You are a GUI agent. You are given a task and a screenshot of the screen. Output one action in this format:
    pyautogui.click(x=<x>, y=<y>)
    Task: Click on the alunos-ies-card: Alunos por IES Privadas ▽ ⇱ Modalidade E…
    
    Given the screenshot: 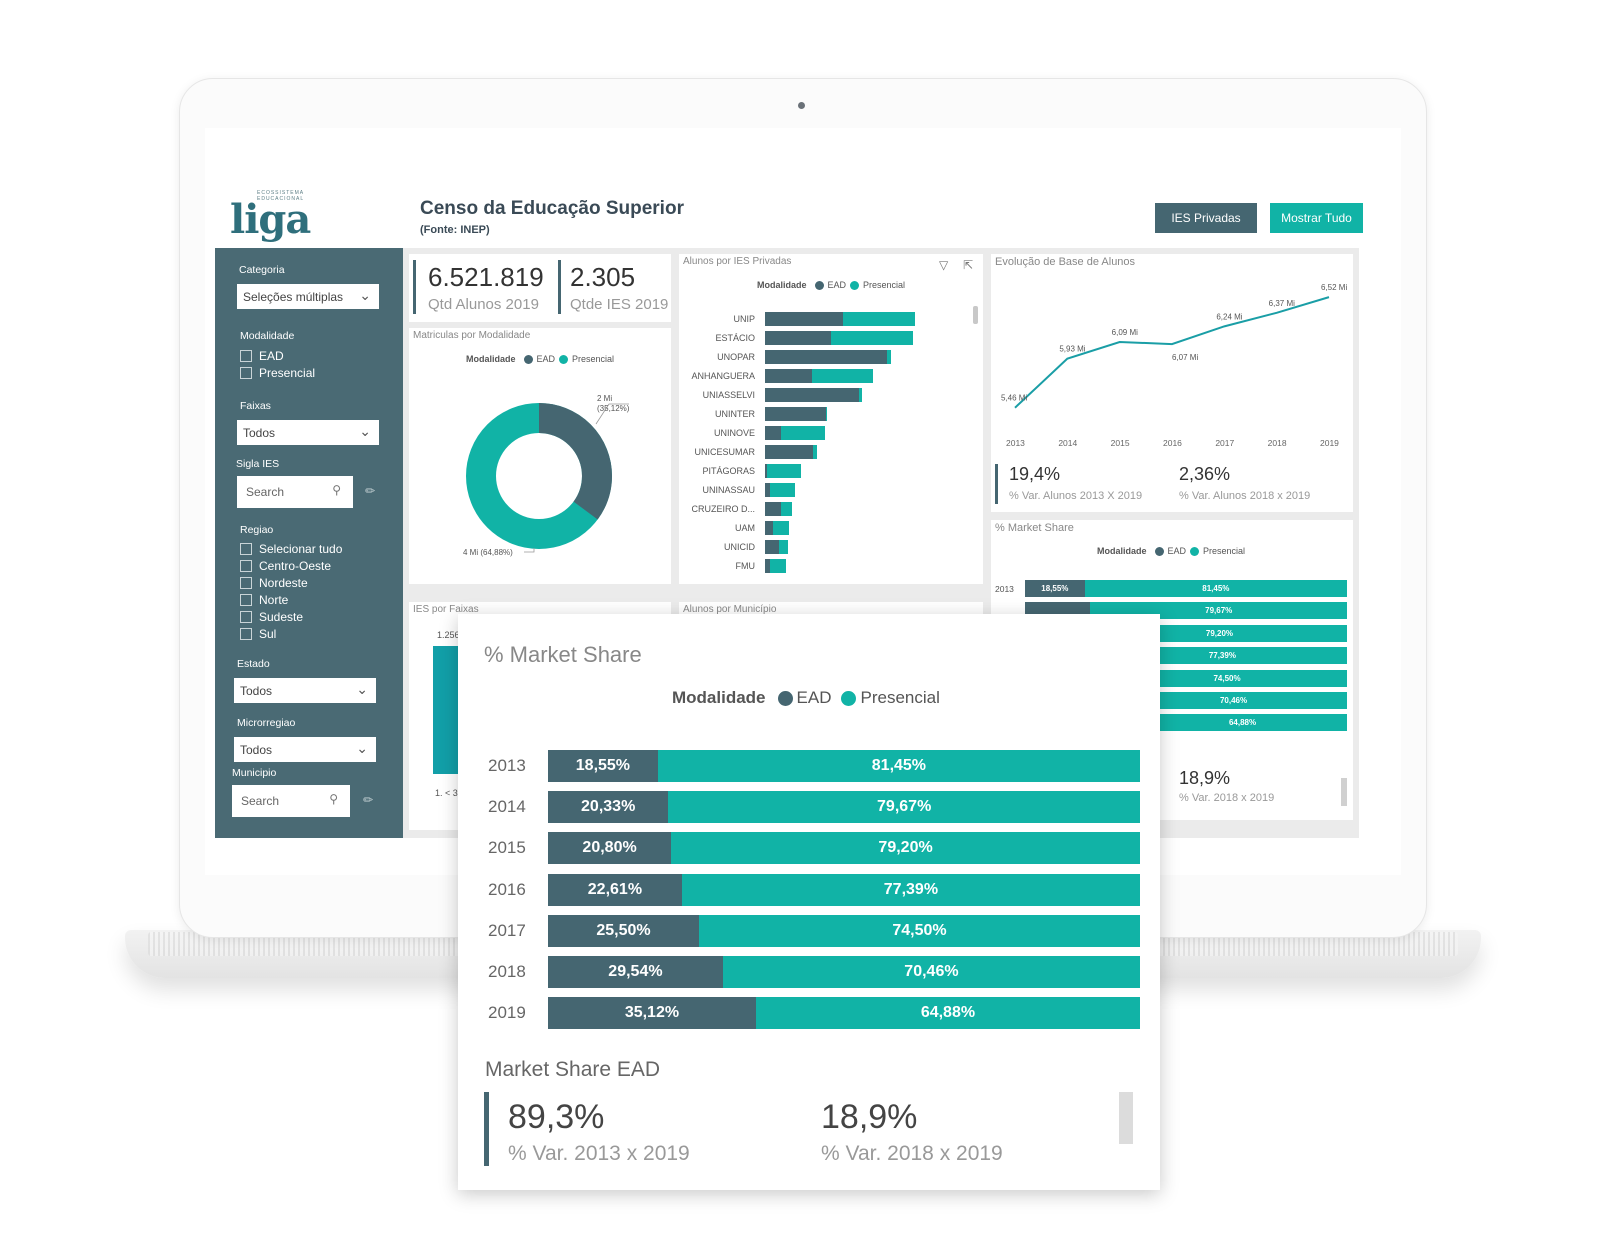 What is the action you would take?
    pyautogui.click(x=831, y=419)
    